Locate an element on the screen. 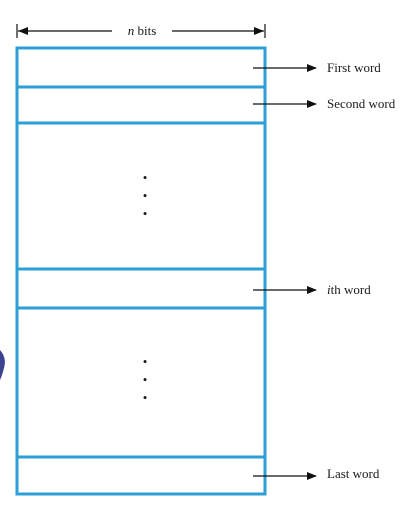 The height and width of the screenshot is (515, 412). word-pointer-ith: ith word is located at coordinates (312, 289).